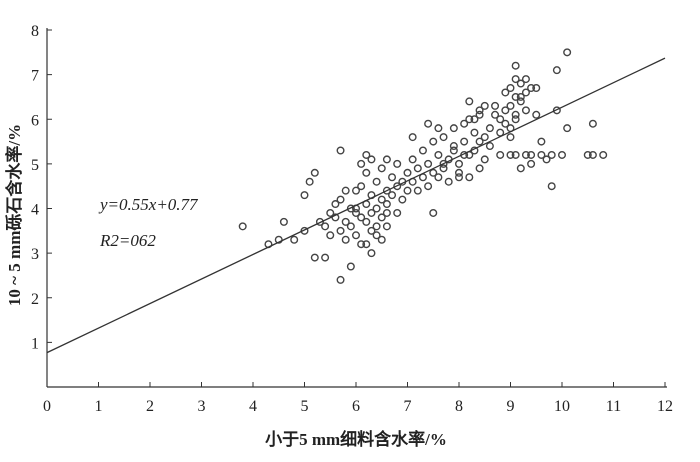  Describe the element at coordinates (35, 120) in the screenshot. I see `y-tick-label: 6` at that location.